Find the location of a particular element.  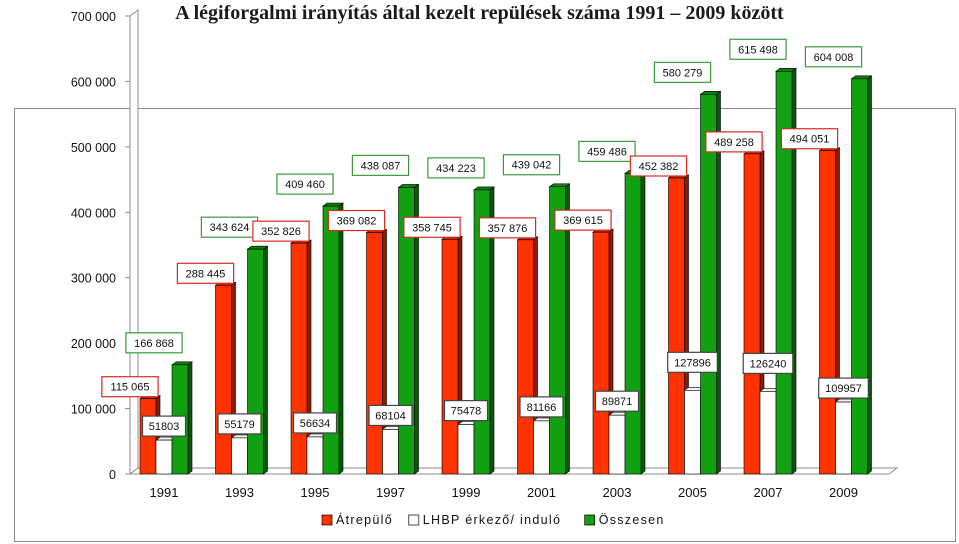

data-label: 494 051 is located at coordinates (810, 140).